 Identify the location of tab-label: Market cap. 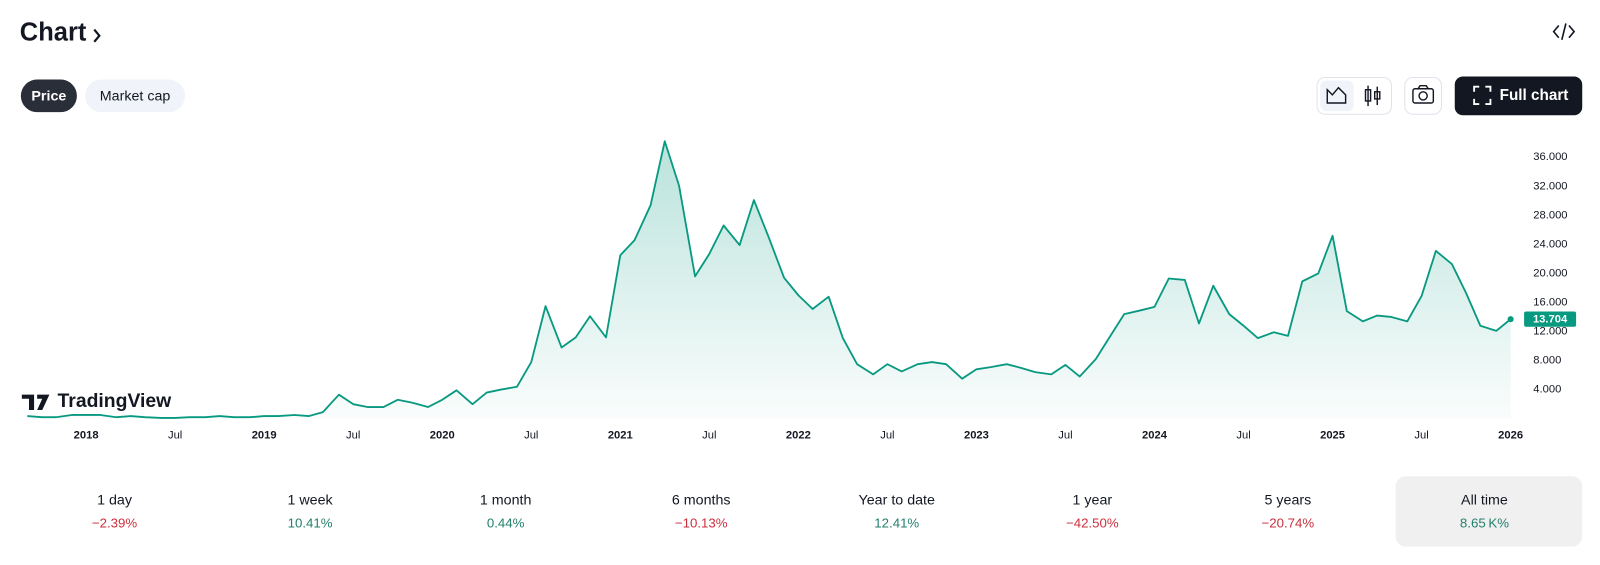
(135, 97).